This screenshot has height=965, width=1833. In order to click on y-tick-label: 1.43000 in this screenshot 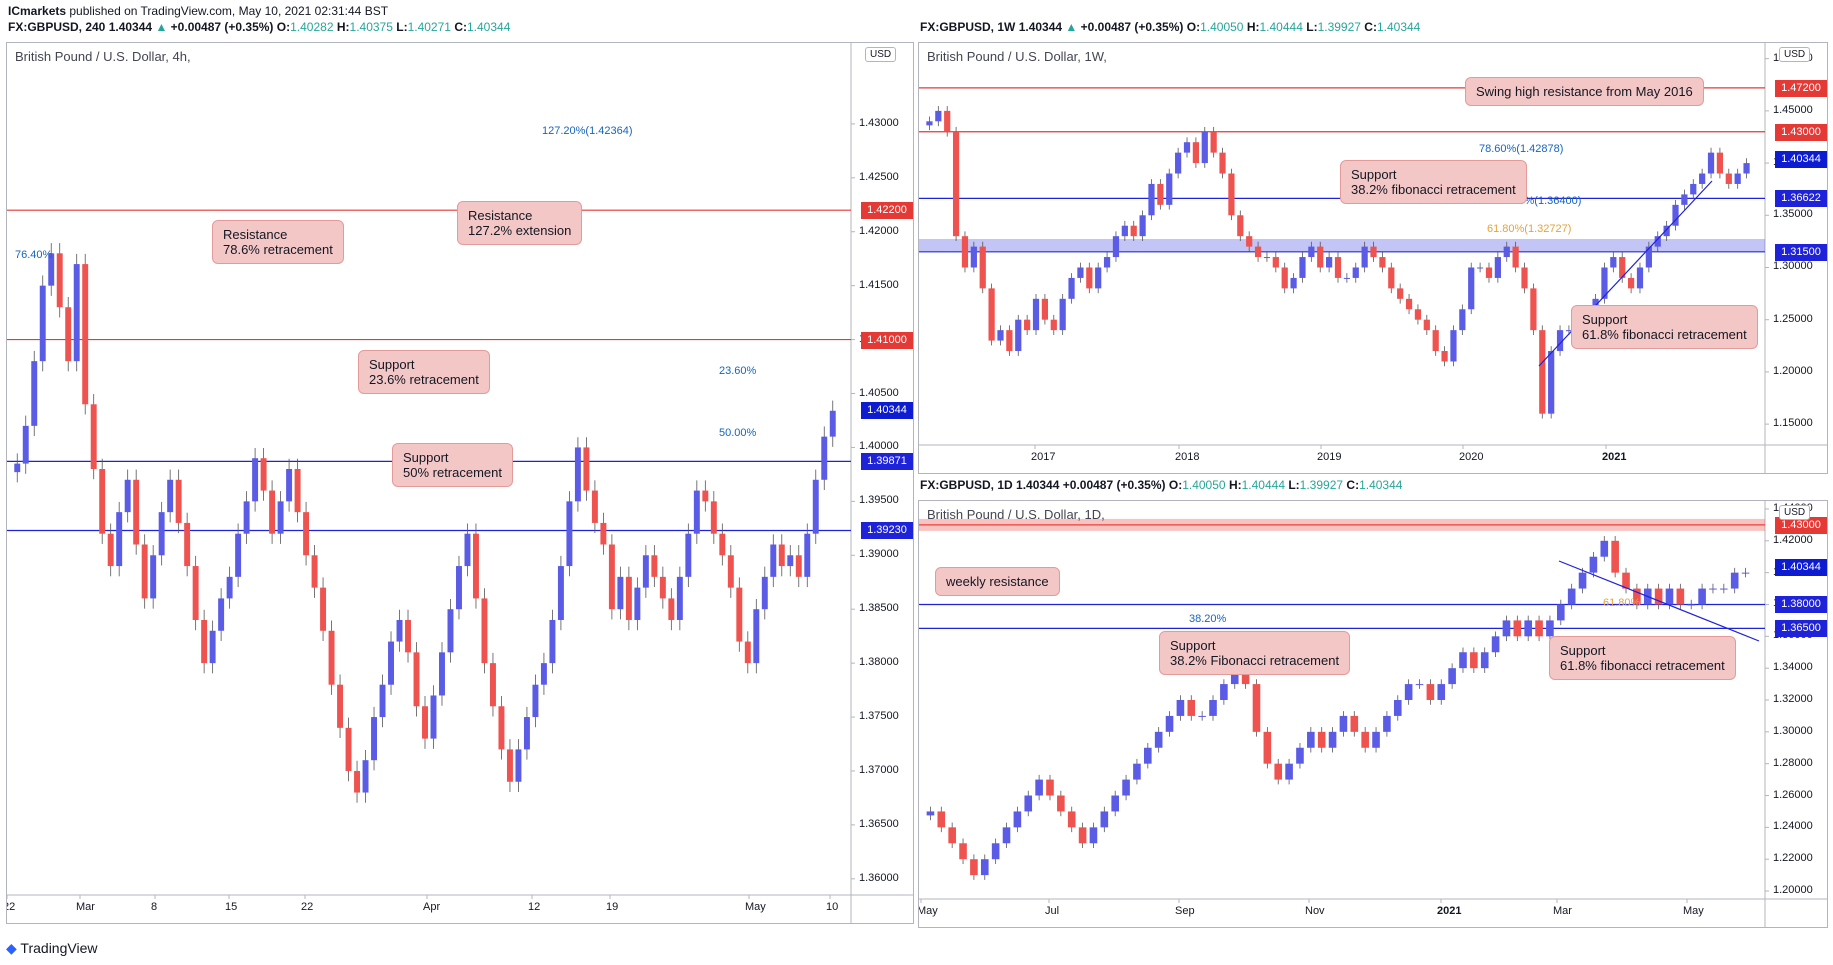, I will do `click(879, 122)`.